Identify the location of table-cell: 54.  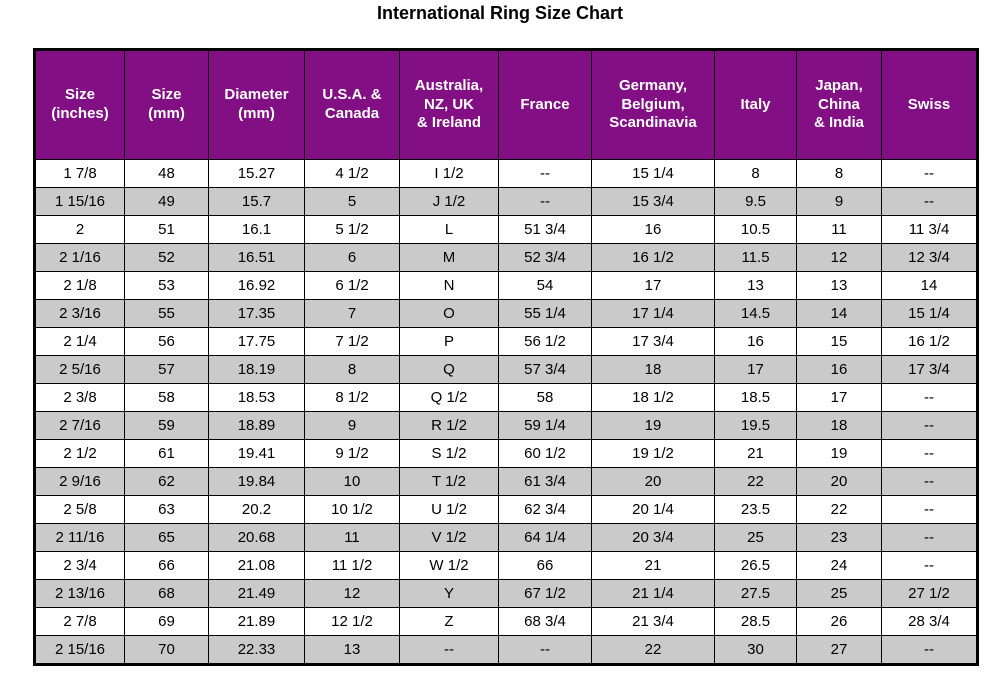
(545, 285).